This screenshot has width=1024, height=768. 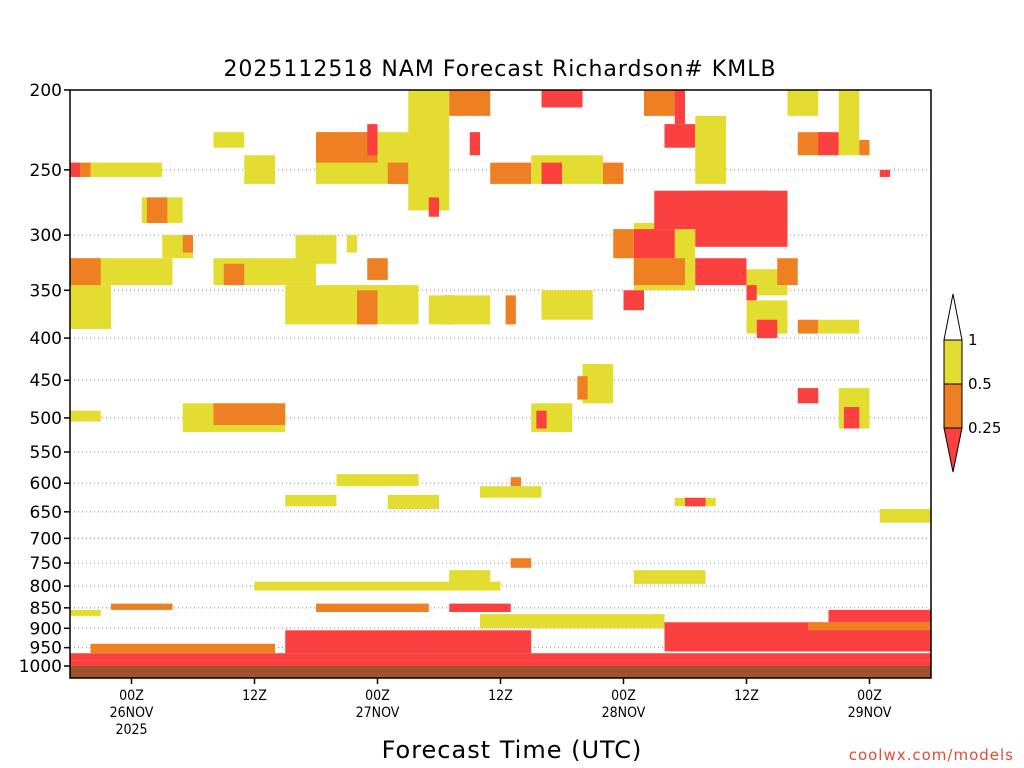 I want to click on color-legend: 1 0.5 0.25, so click(x=972, y=383).